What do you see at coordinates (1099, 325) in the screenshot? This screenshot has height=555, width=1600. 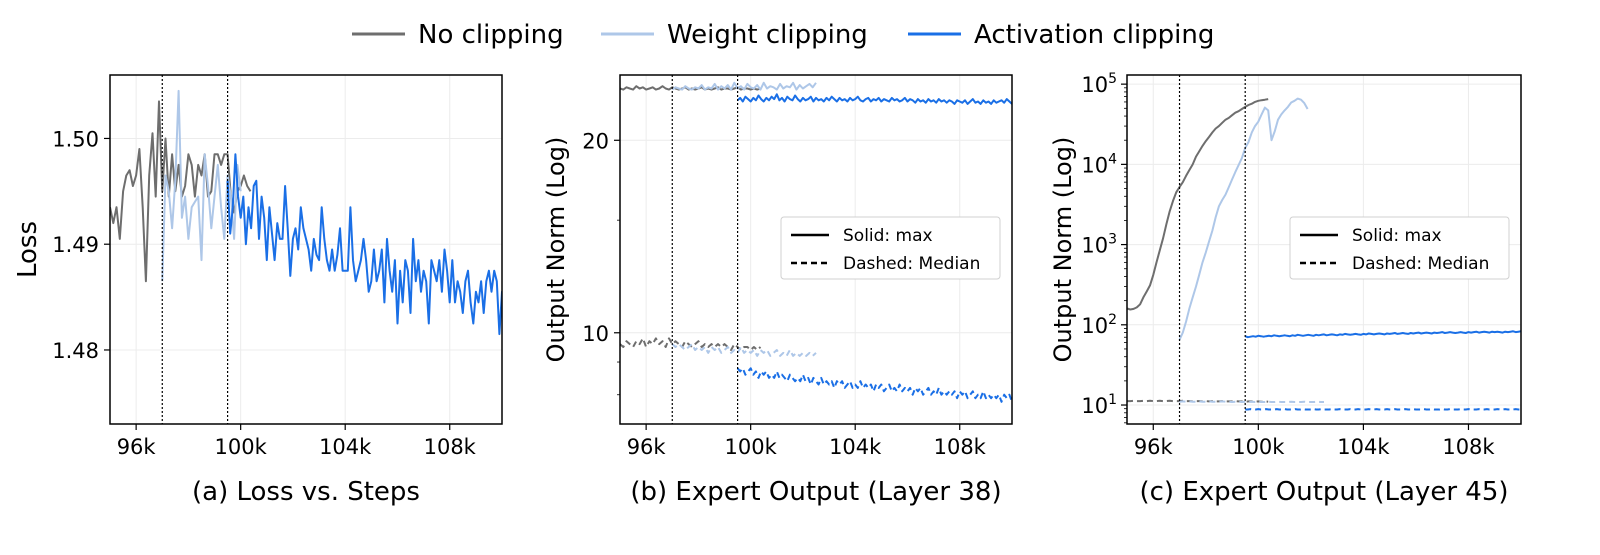 I see `y-tick-label: 10²` at bounding box center [1099, 325].